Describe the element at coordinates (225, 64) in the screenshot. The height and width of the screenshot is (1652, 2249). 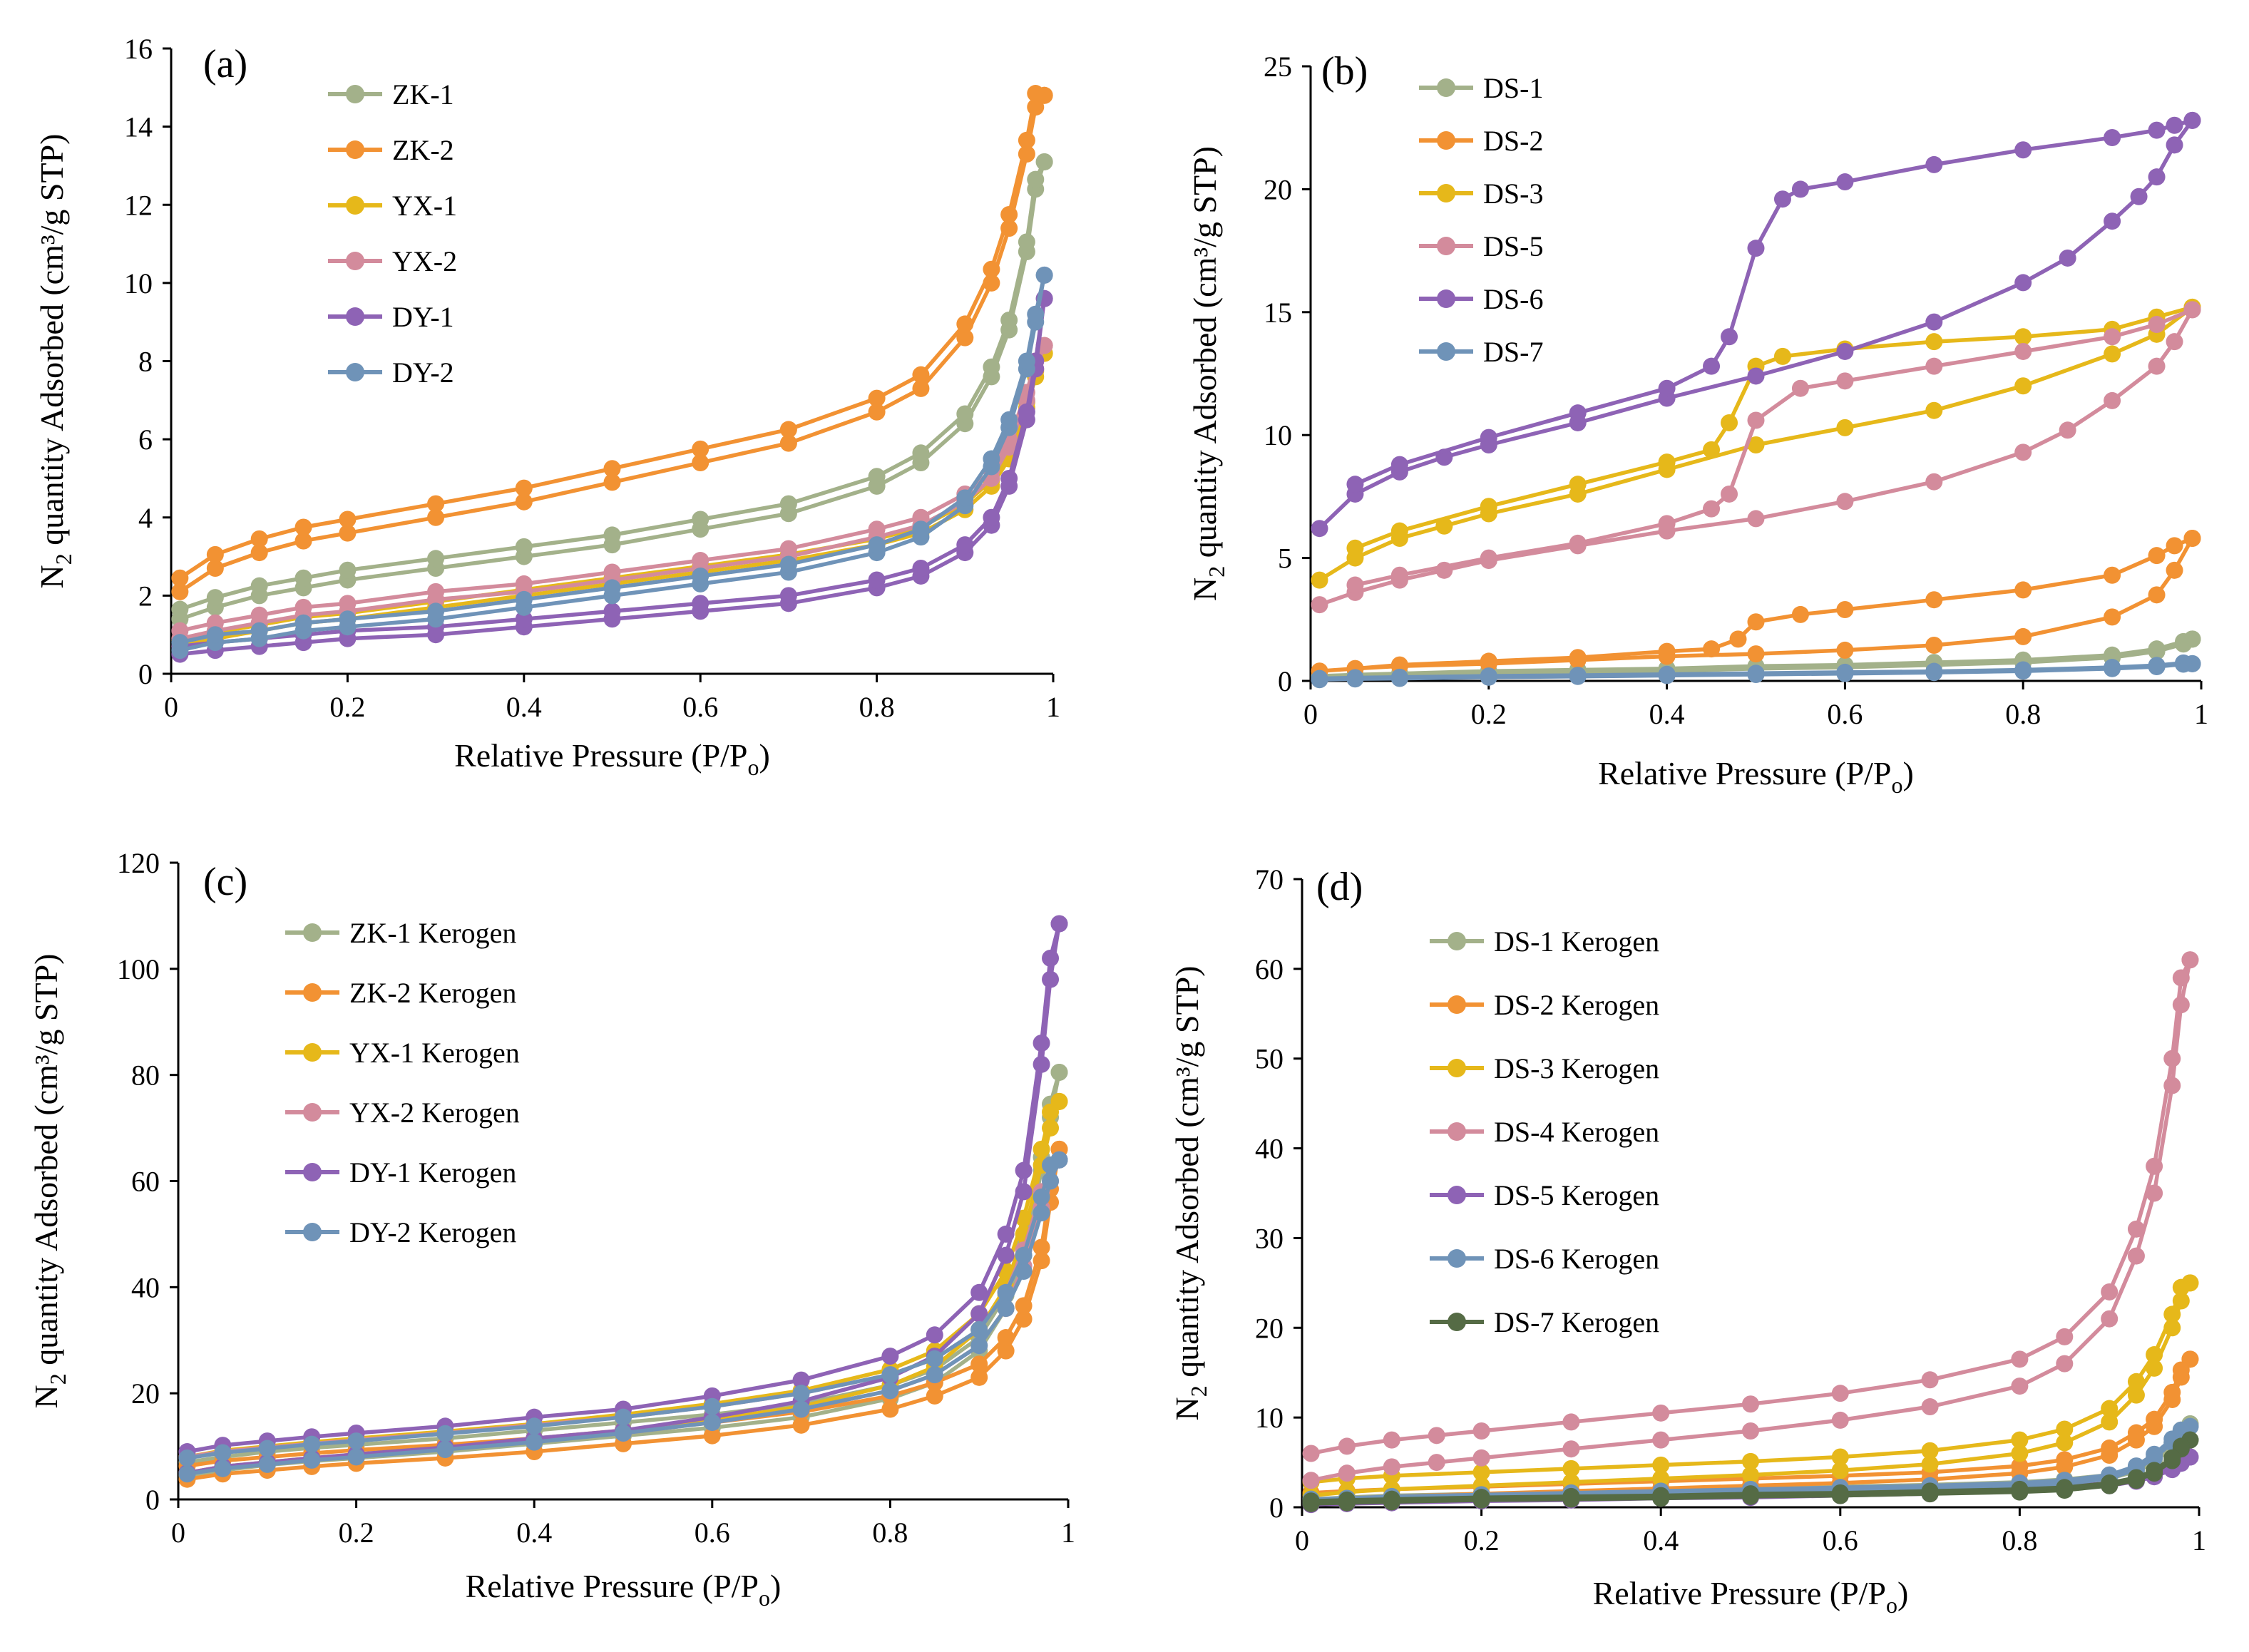
I see `panel-label: (a)` at that location.